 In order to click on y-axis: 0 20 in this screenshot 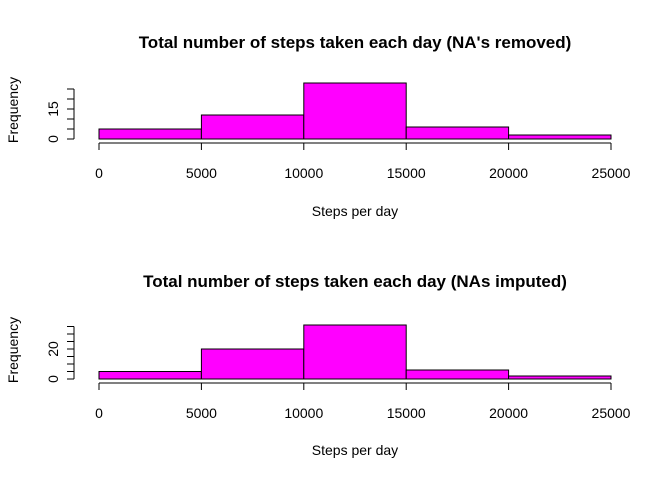, I will do `click(60, 354)`.